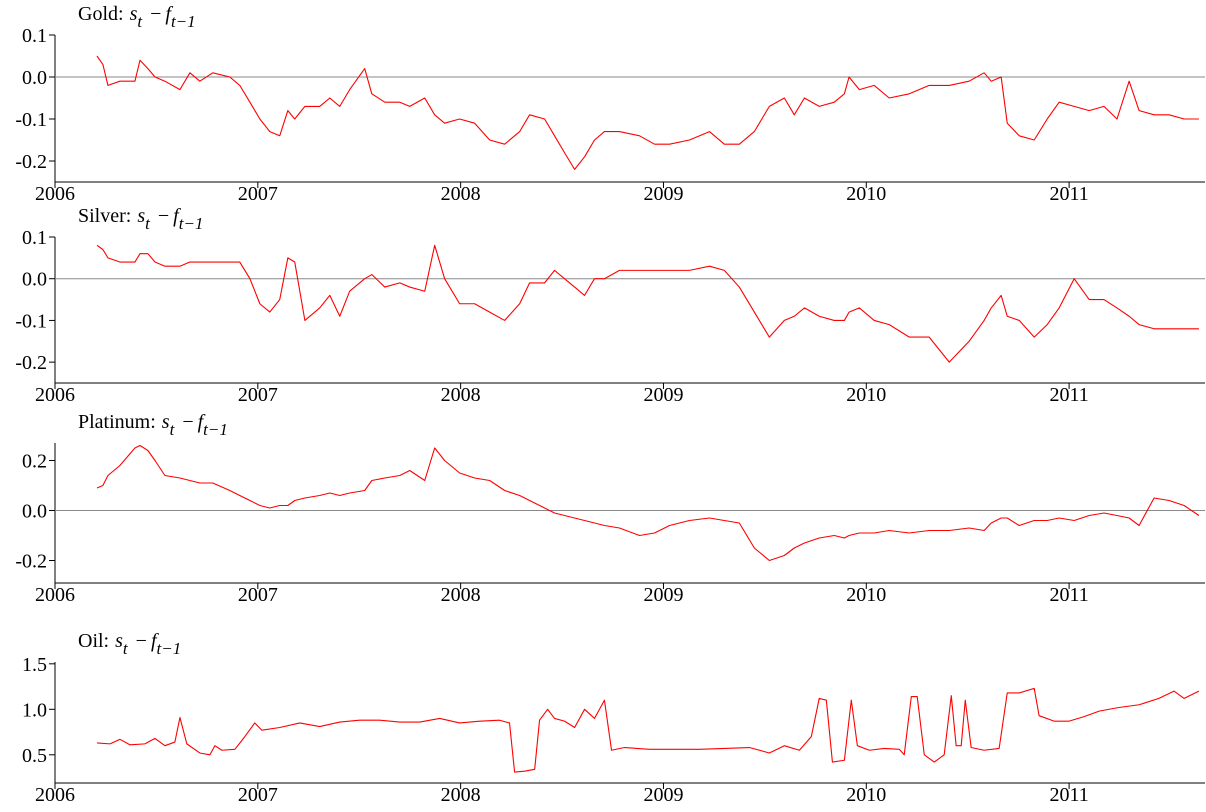 The width and height of the screenshot is (1206, 812). I want to click on panel-title: Platinum: st − ft−1, so click(153, 425).